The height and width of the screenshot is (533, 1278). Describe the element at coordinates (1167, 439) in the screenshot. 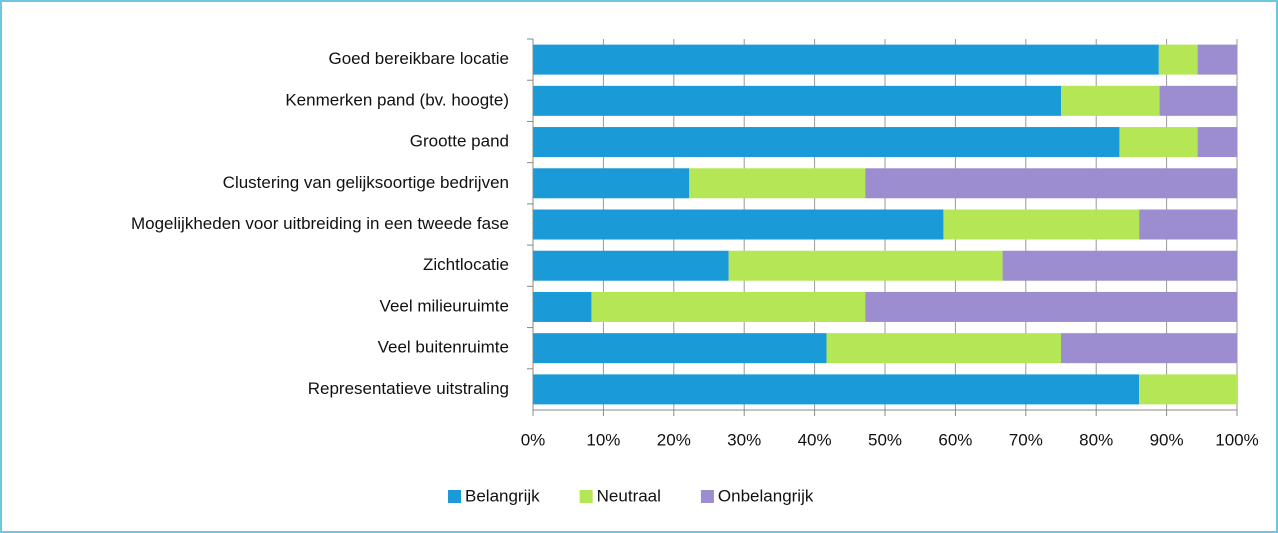

I see `x-tick-label: 90%` at that location.